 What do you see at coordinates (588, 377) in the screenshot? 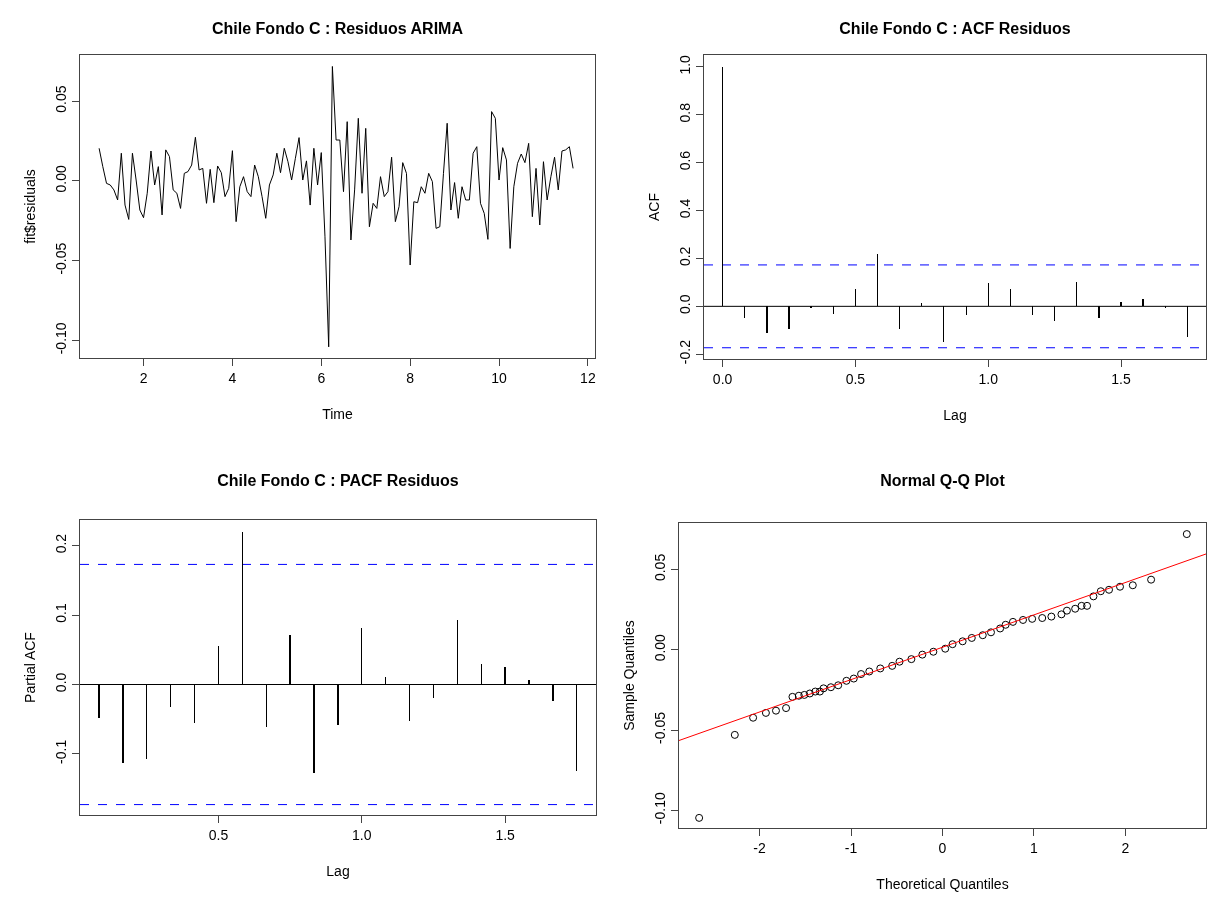
I see `x-tick-label: 12` at bounding box center [588, 377].